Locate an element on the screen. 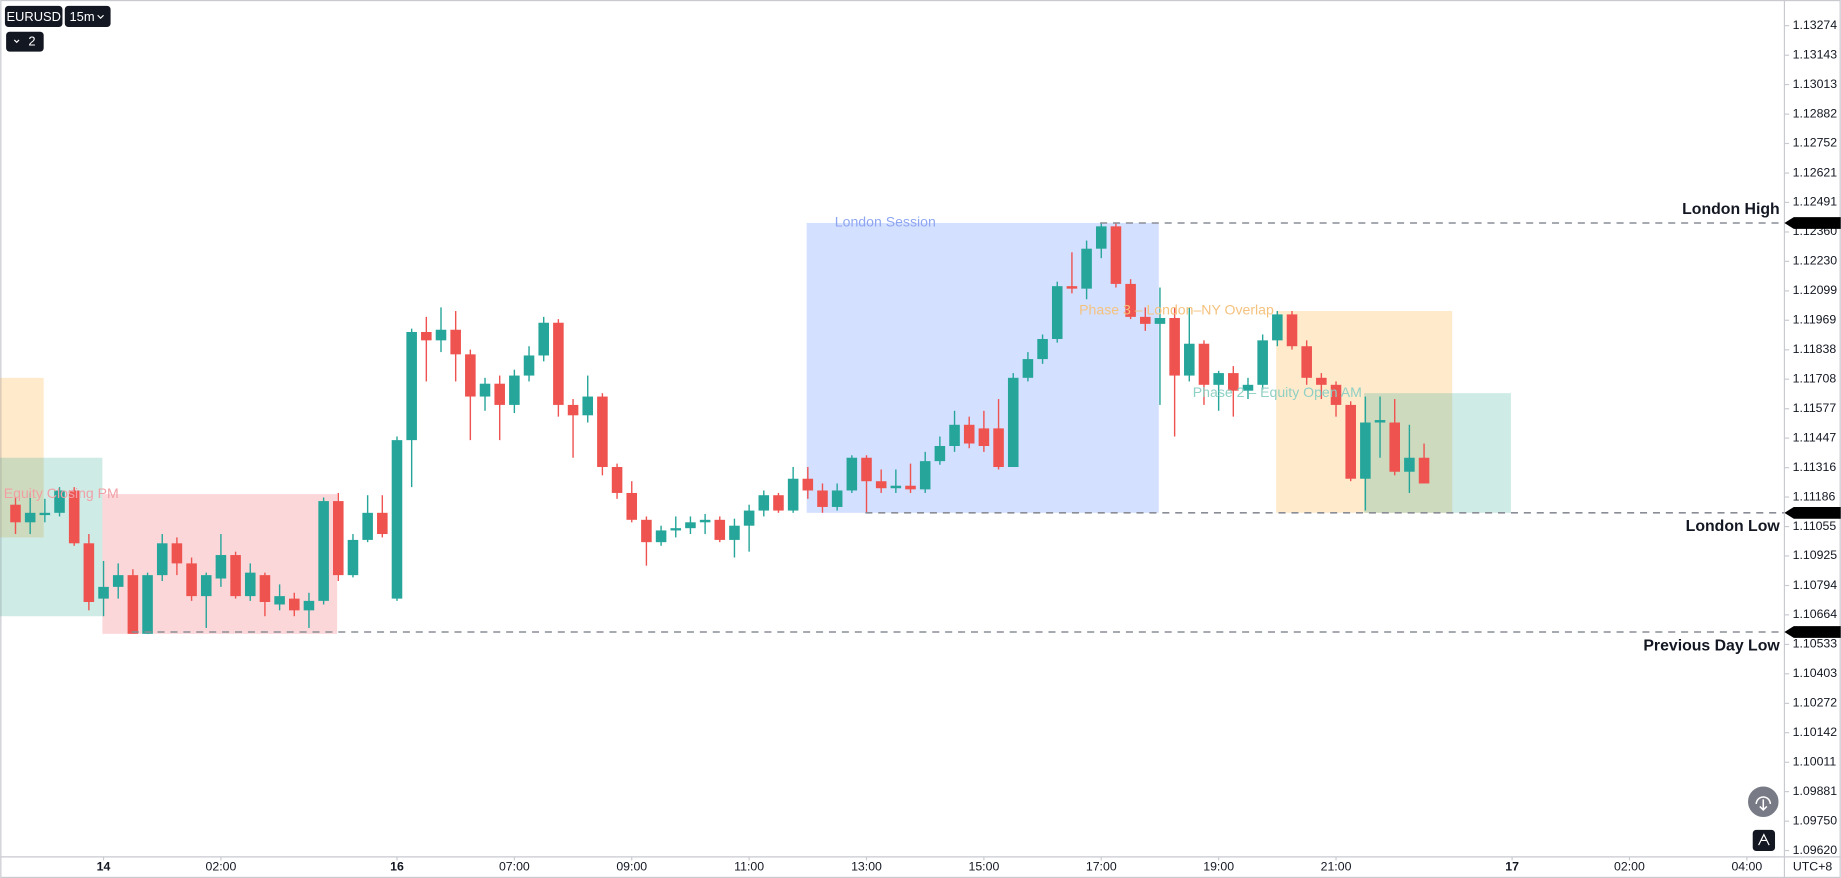  y-tick-label: 1.12621 is located at coordinates (1815, 172).